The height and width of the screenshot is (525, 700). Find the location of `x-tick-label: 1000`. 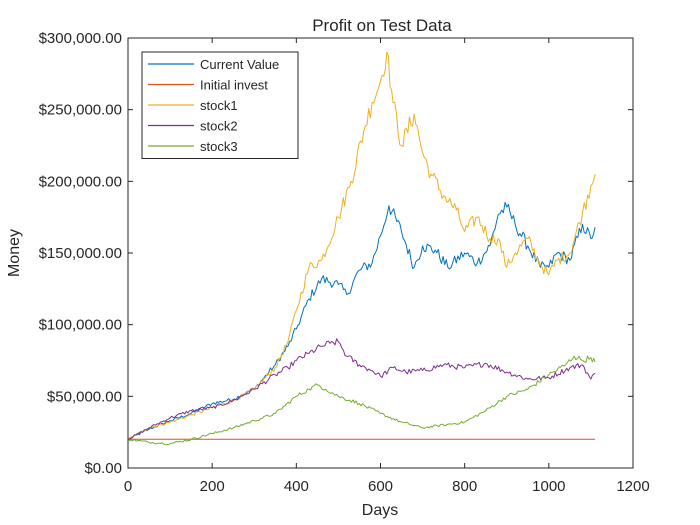

x-tick-label: 1000 is located at coordinates (548, 486).